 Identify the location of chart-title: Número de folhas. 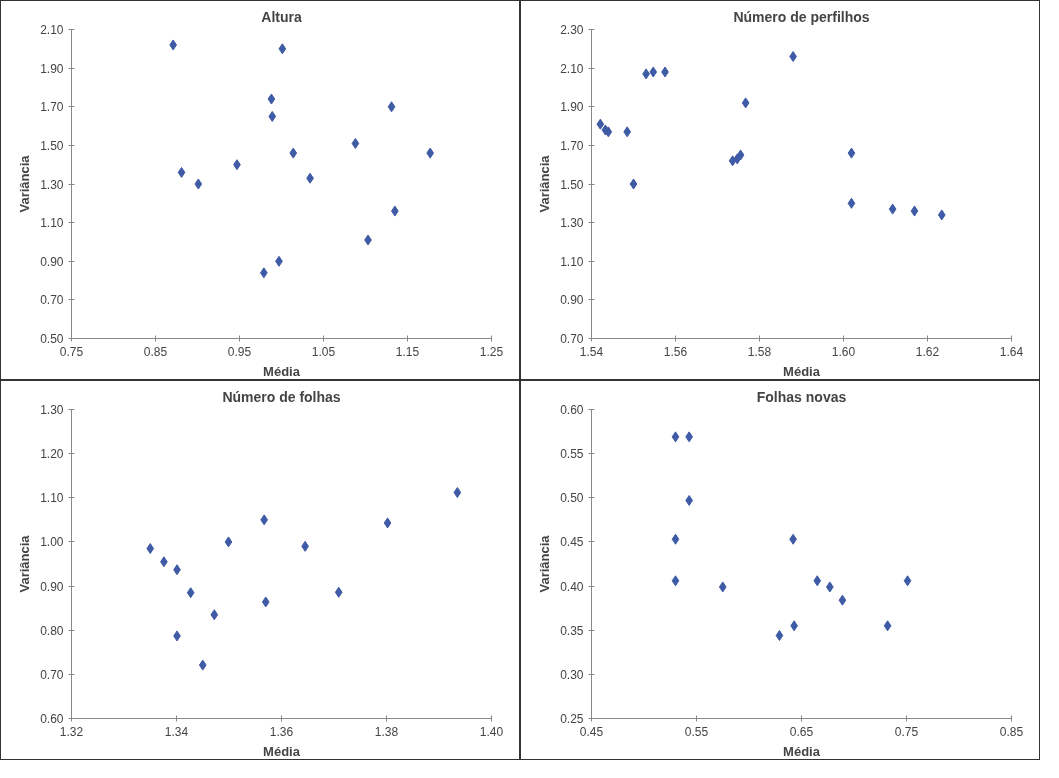
(281, 396).